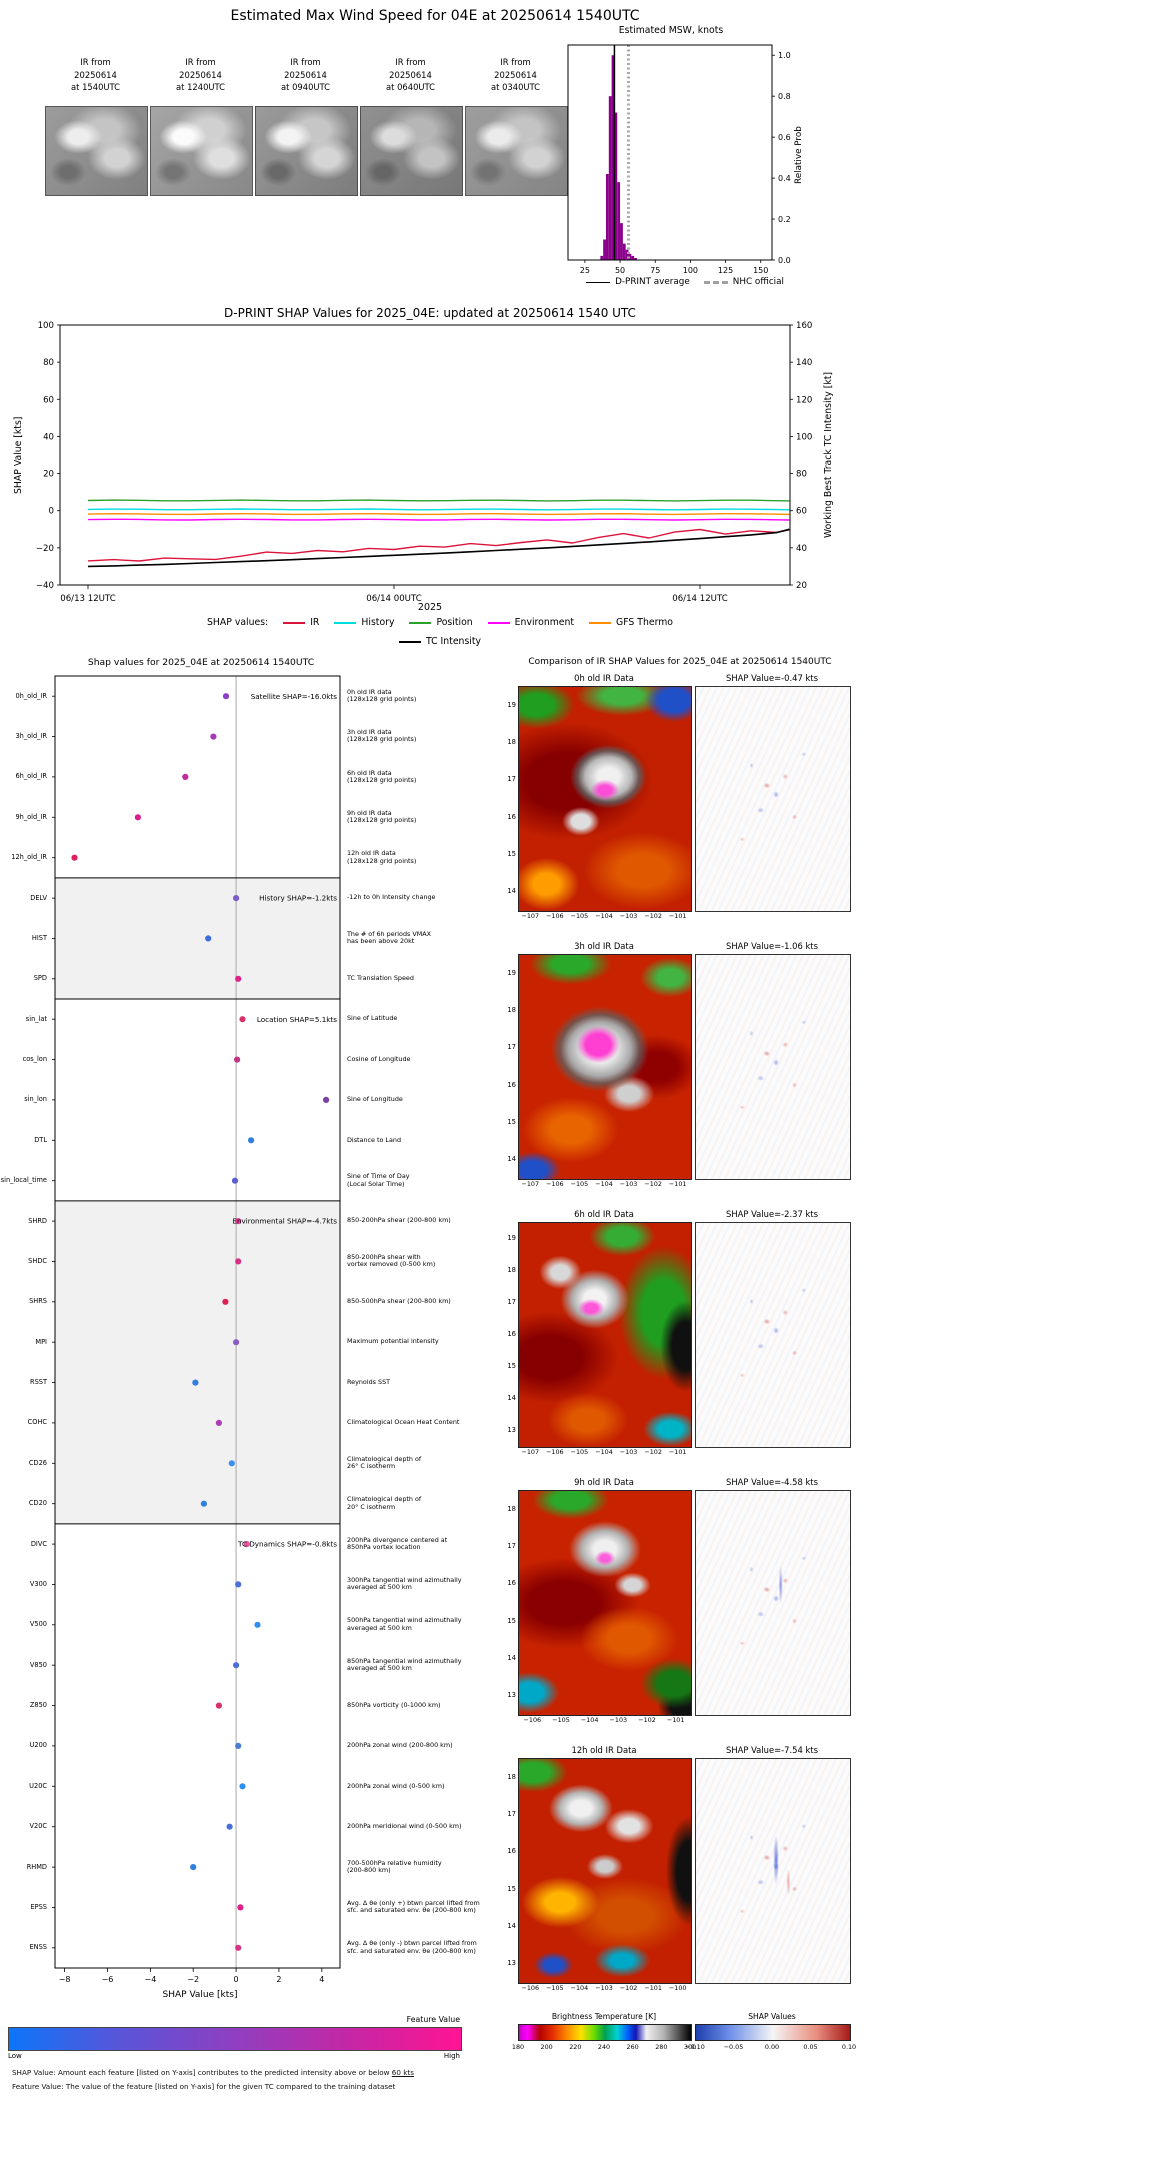  I want to click on feature-description: 9h old IR data (128x128 grid points), so click(382, 816).